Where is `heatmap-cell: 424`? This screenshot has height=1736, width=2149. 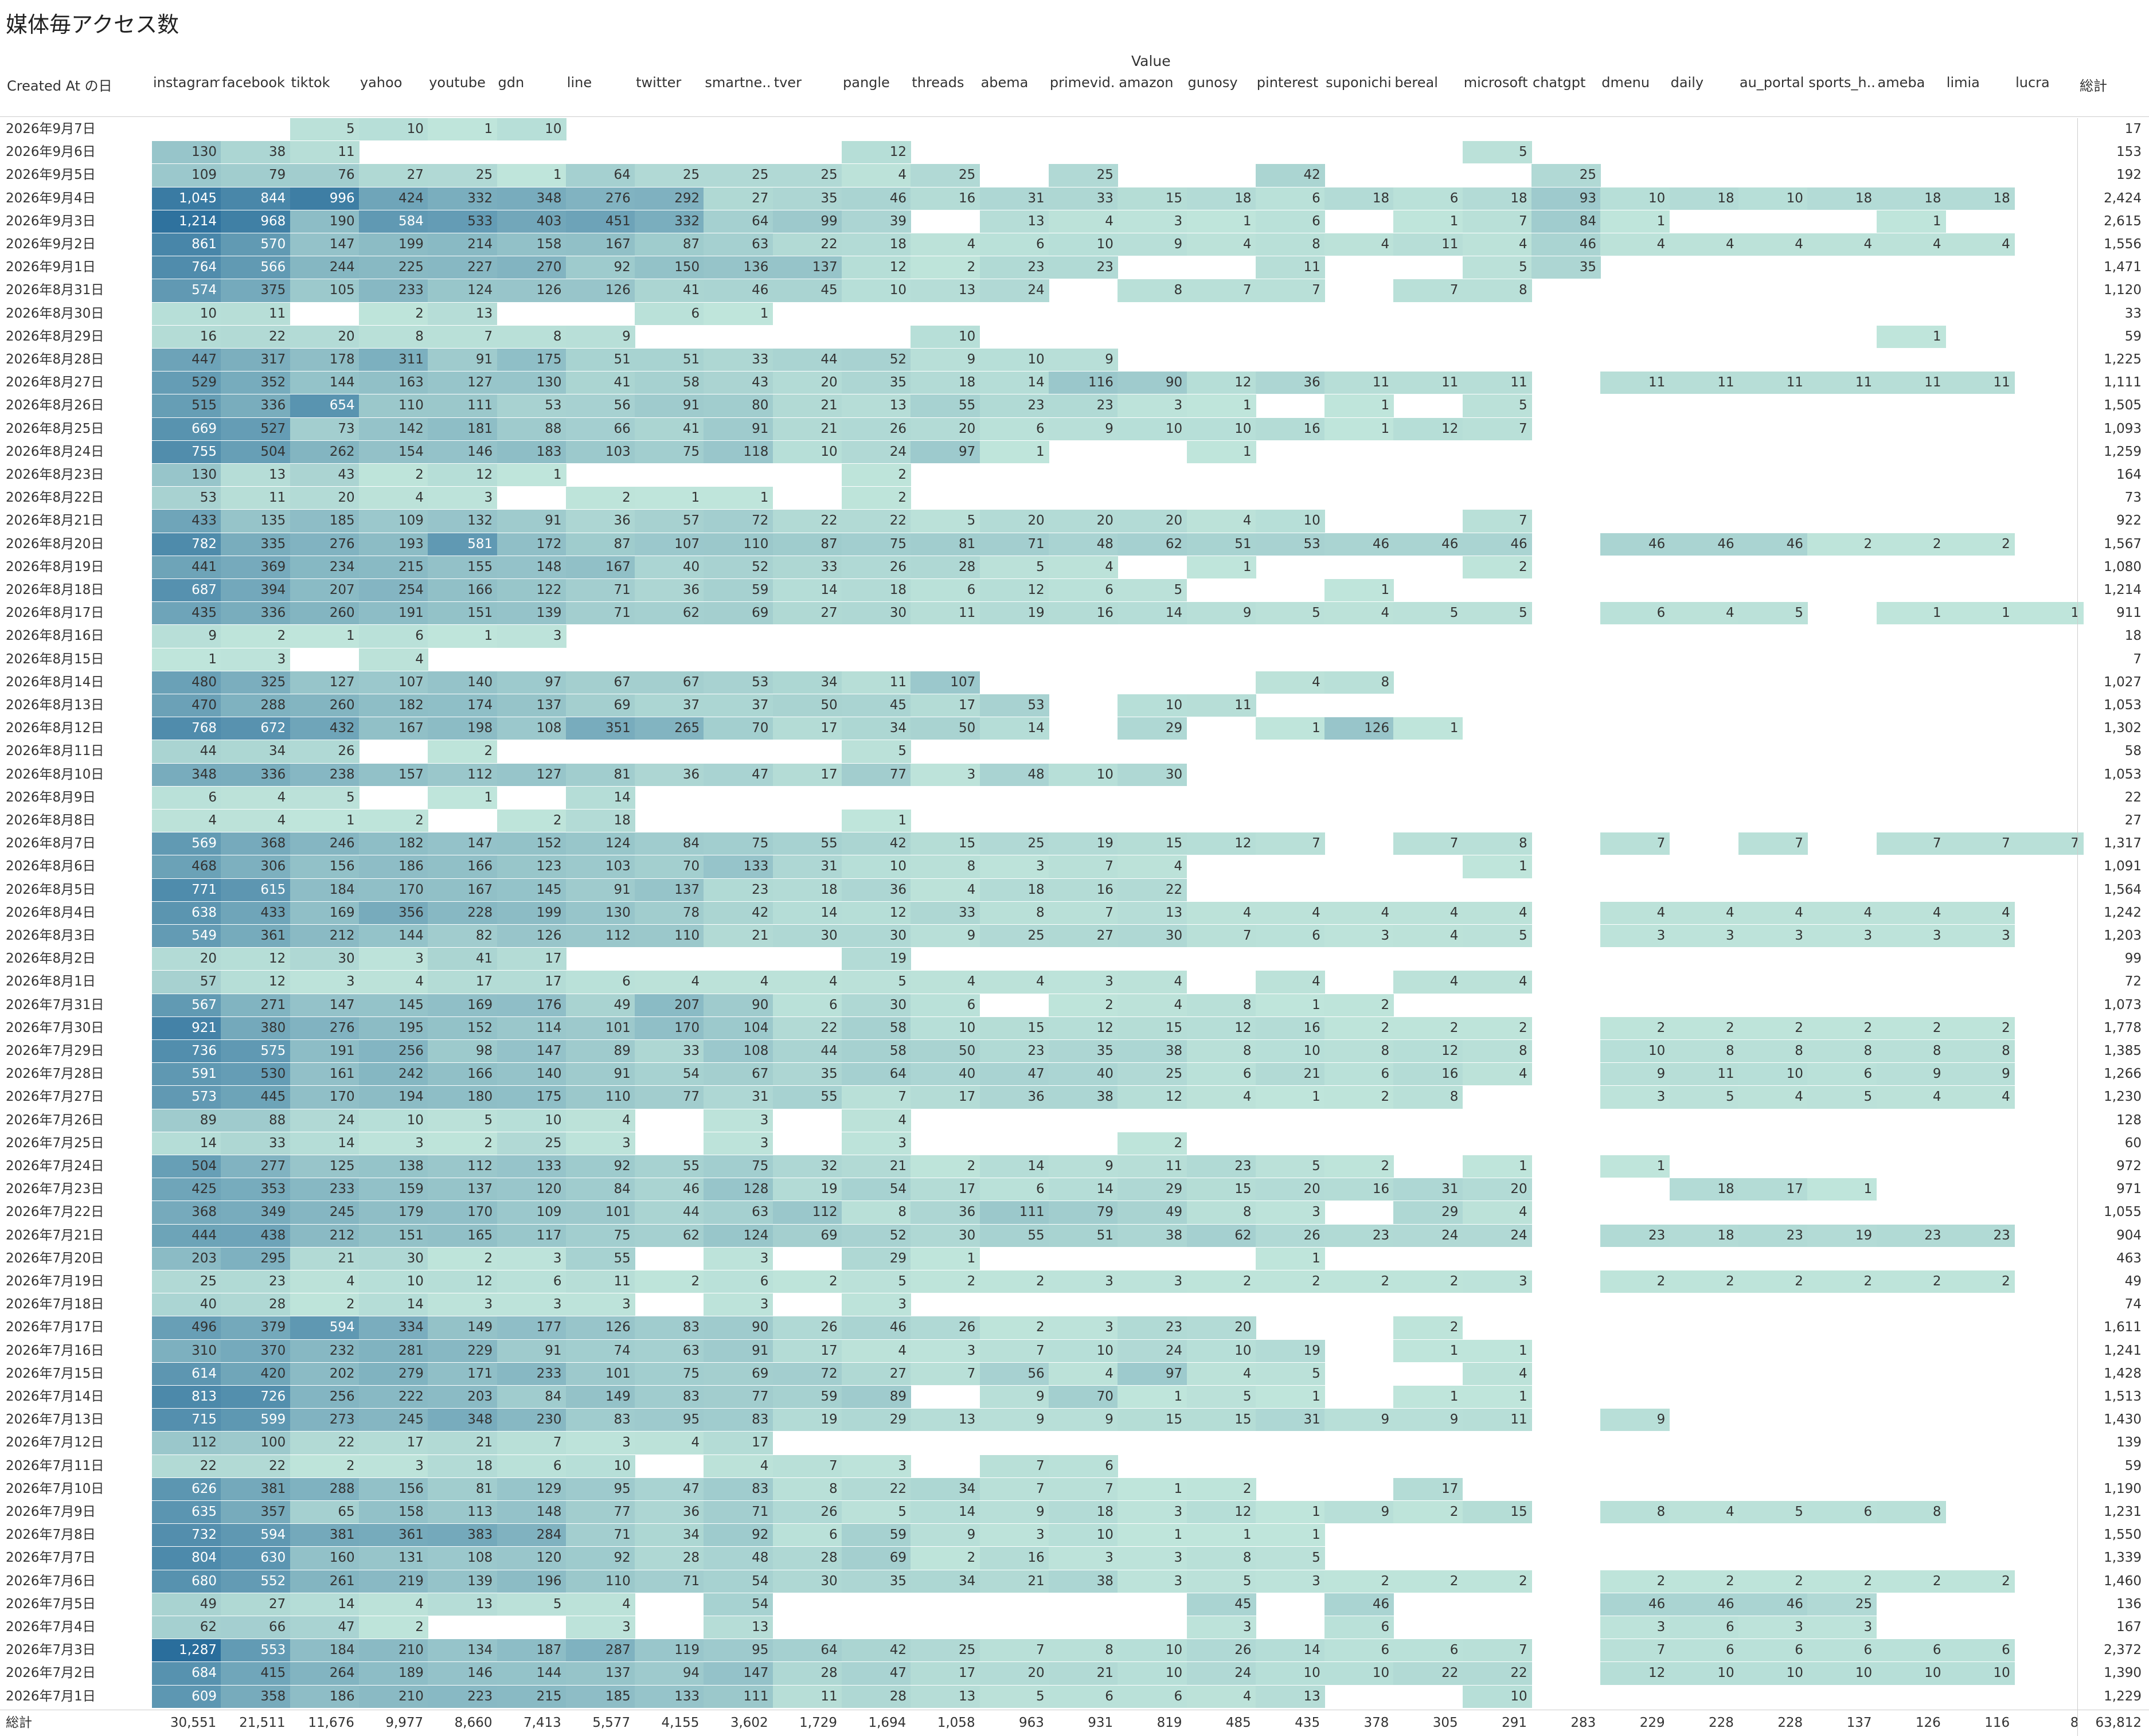 heatmap-cell: 424 is located at coordinates (393, 198).